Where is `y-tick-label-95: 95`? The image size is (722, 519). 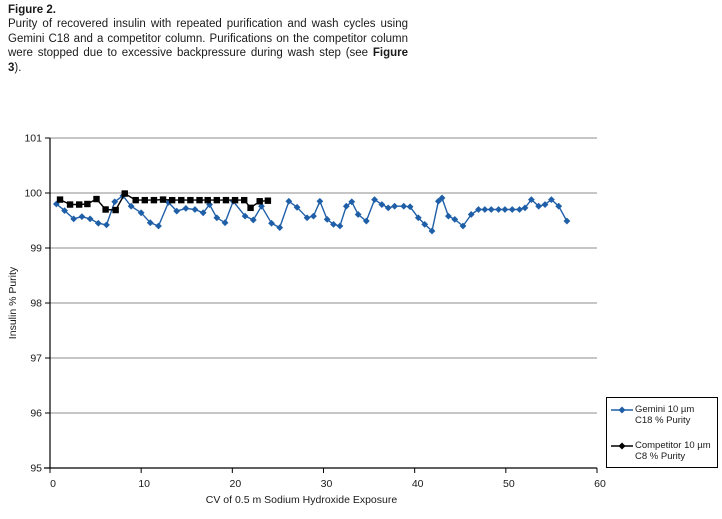
y-tick-label-95: 95 is located at coordinates (36, 469).